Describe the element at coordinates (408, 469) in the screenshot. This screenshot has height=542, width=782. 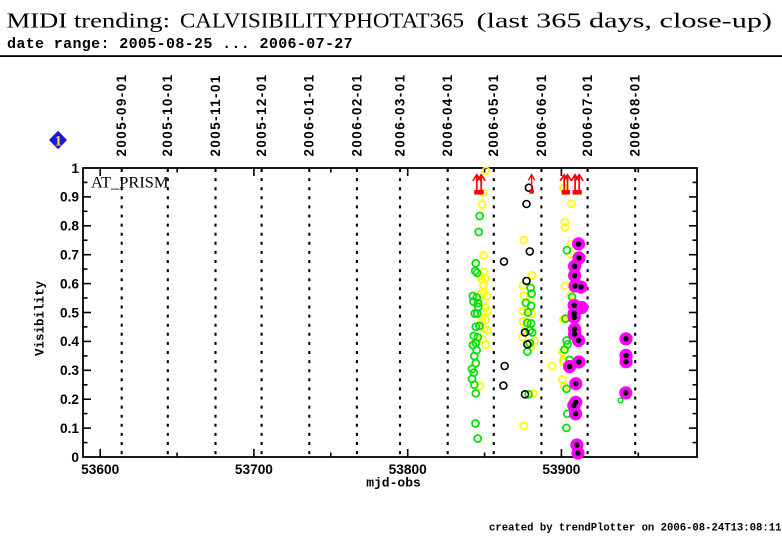
I see `svg-text: 53800` at that location.